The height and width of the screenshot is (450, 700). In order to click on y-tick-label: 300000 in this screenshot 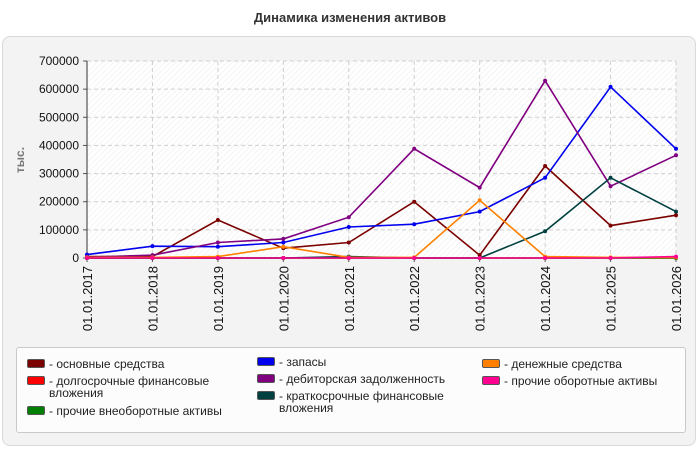, I will do `click(59, 174)`.